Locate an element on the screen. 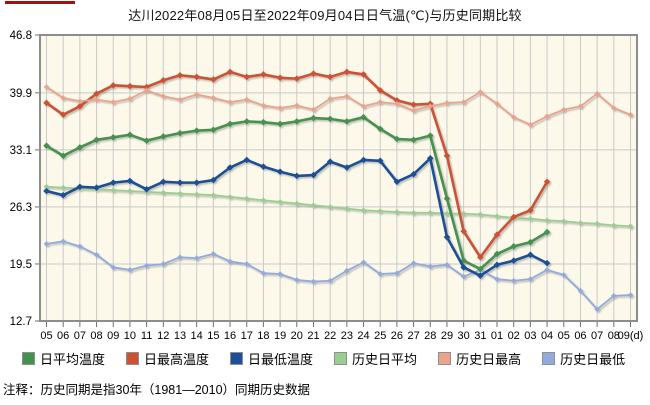  x-tick-label: 18 is located at coordinates (263, 336).